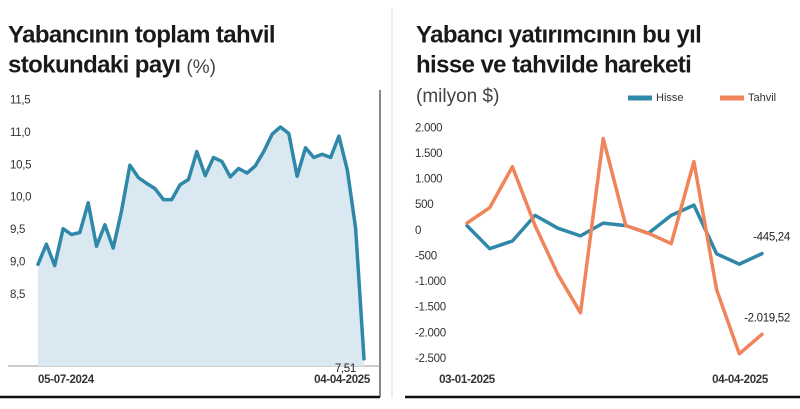 This screenshot has width=800, height=409. What do you see at coordinates (17, 262) in the screenshot?
I see `y-tick-label: 9,0` at bounding box center [17, 262].